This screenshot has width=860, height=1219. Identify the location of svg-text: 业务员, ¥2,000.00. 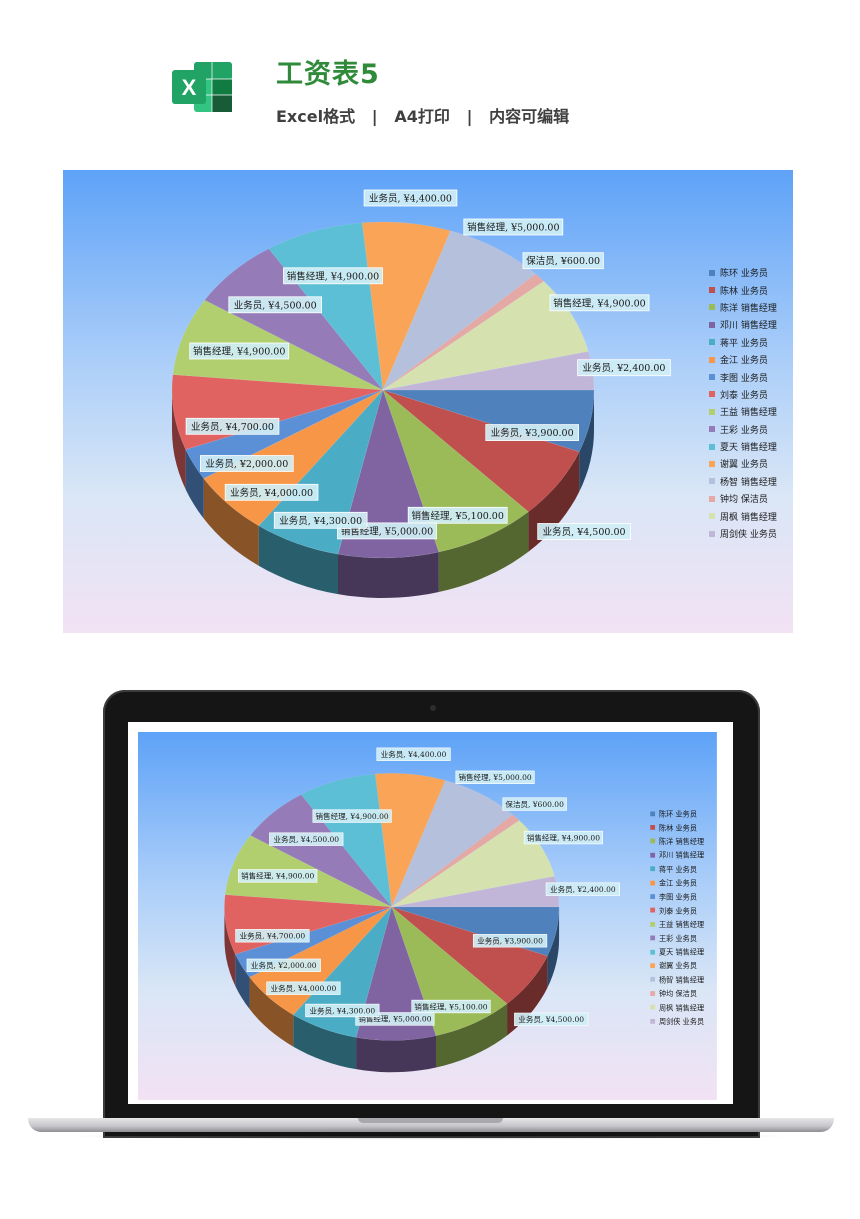
(284, 965).